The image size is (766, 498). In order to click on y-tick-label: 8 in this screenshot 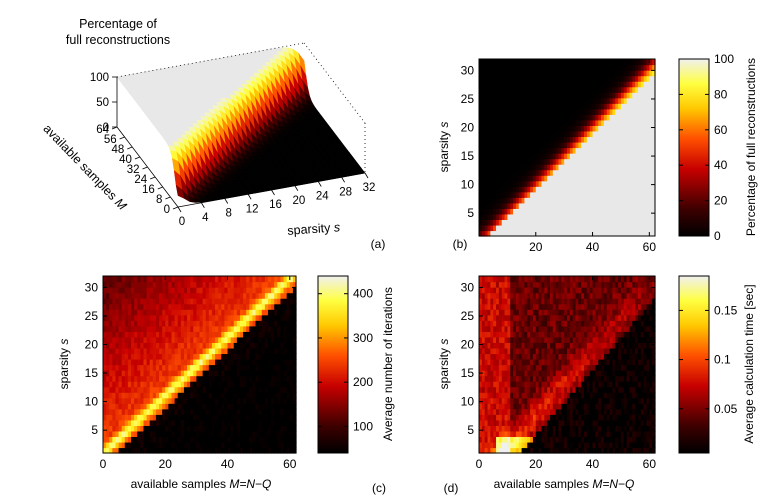, I will do `click(159, 200)`.